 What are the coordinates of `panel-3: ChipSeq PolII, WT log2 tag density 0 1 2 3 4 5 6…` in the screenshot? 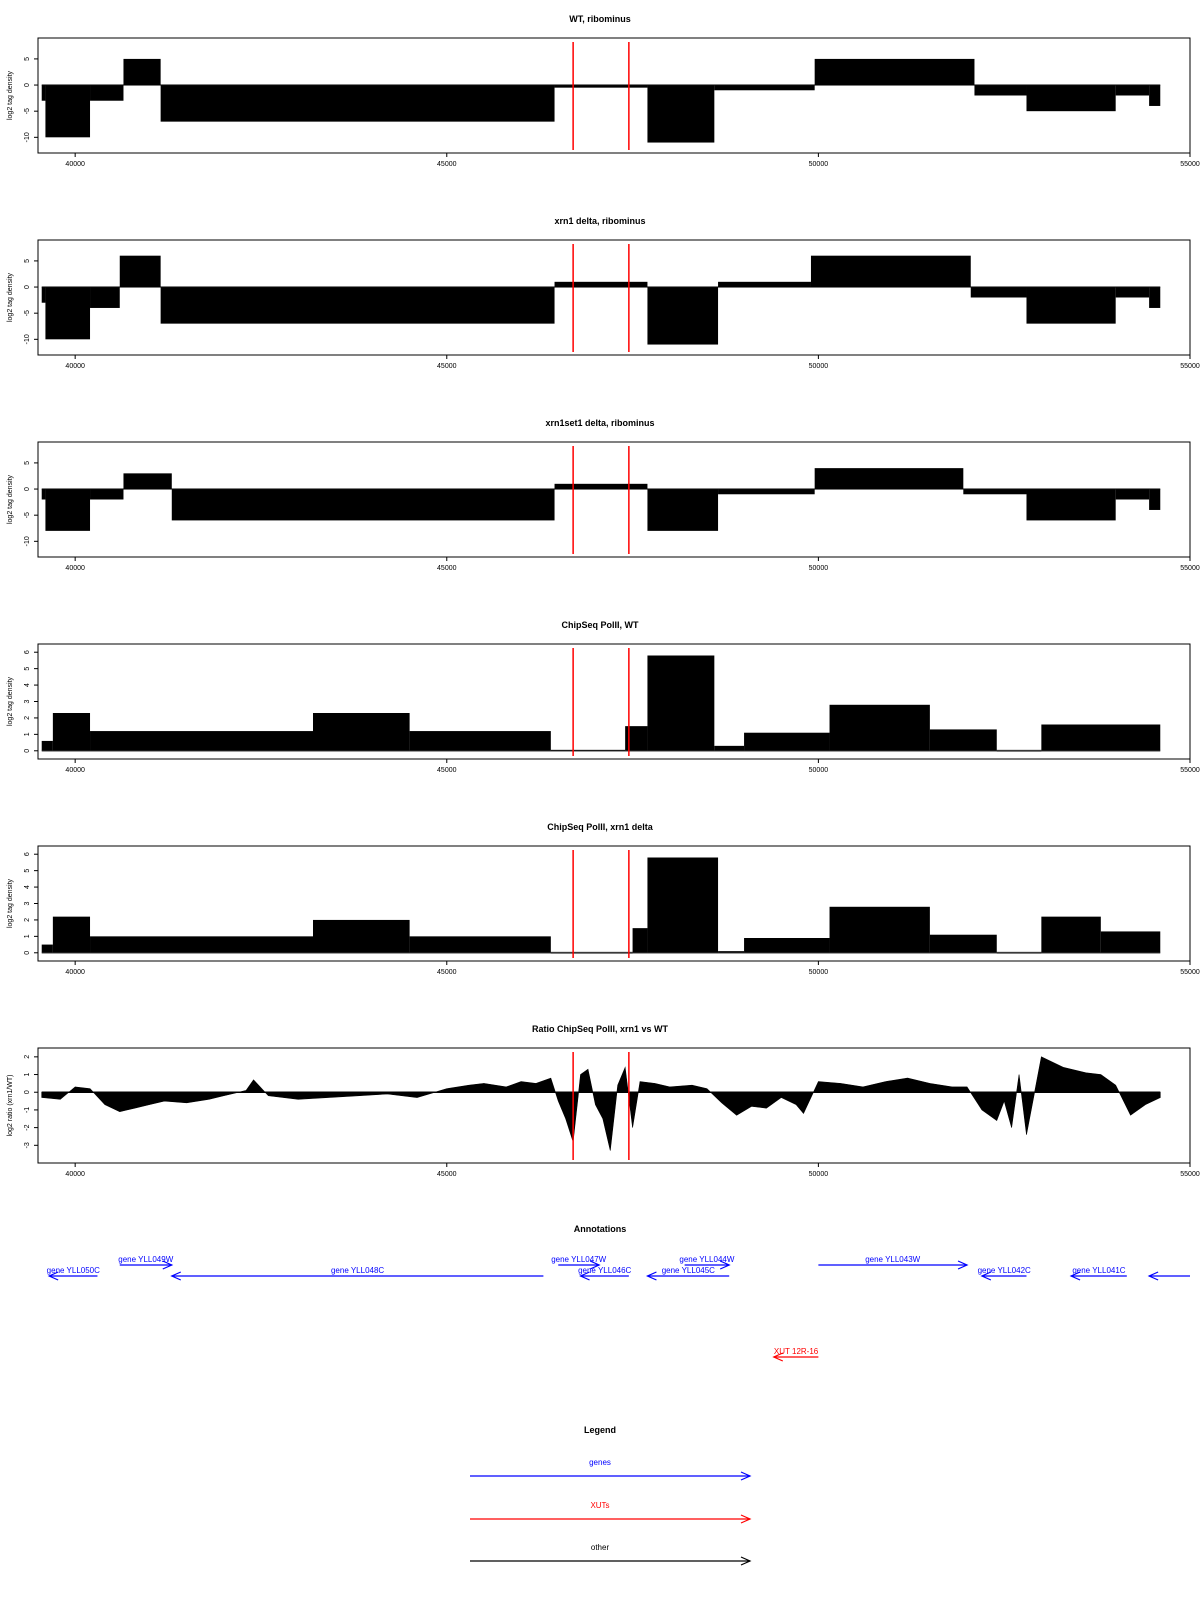 It's located at (603, 697).